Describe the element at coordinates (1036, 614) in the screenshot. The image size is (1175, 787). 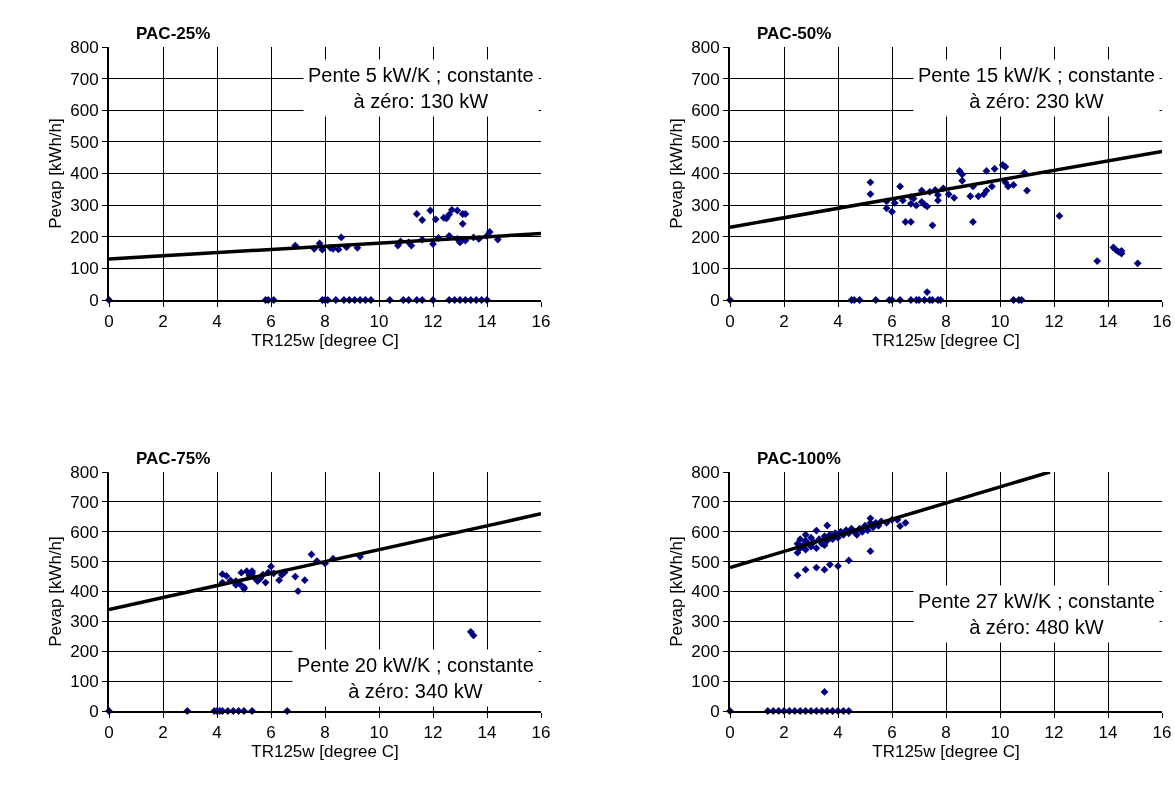
I see `annotation: Pente 27 kW/K ; constante à zéro: 480 kW` at that location.